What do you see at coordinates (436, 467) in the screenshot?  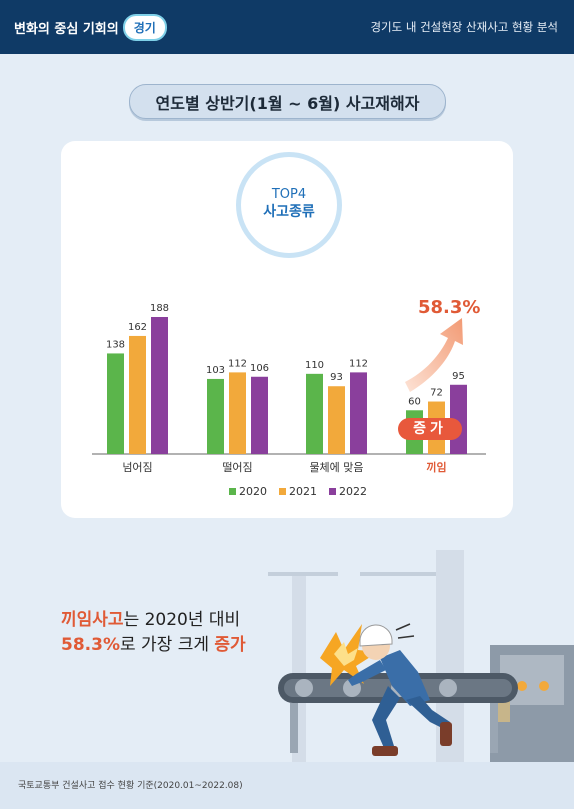 I see `category-label: 끼임` at bounding box center [436, 467].